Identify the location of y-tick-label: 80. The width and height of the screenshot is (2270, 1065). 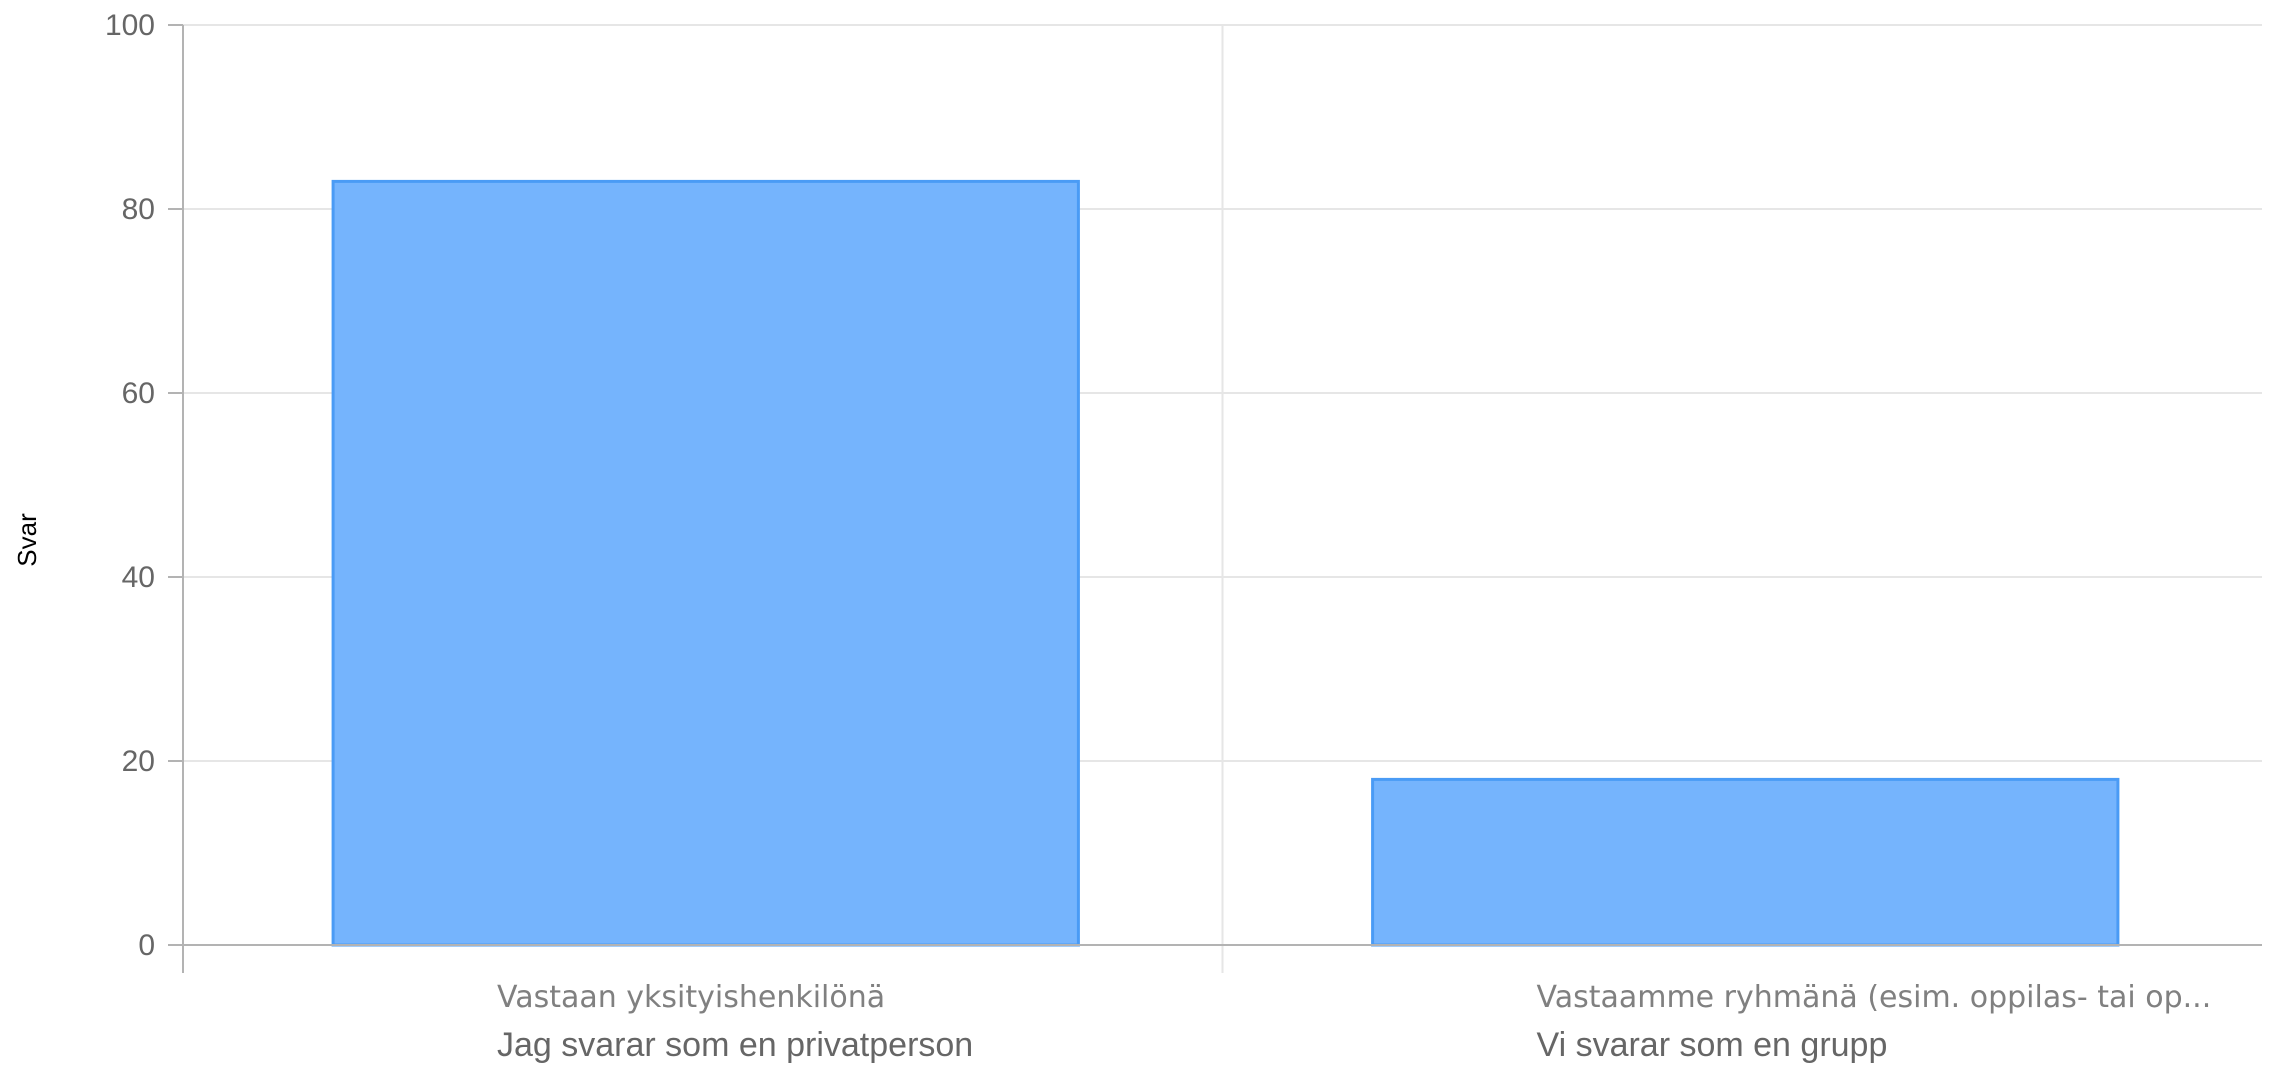
(138, 209).